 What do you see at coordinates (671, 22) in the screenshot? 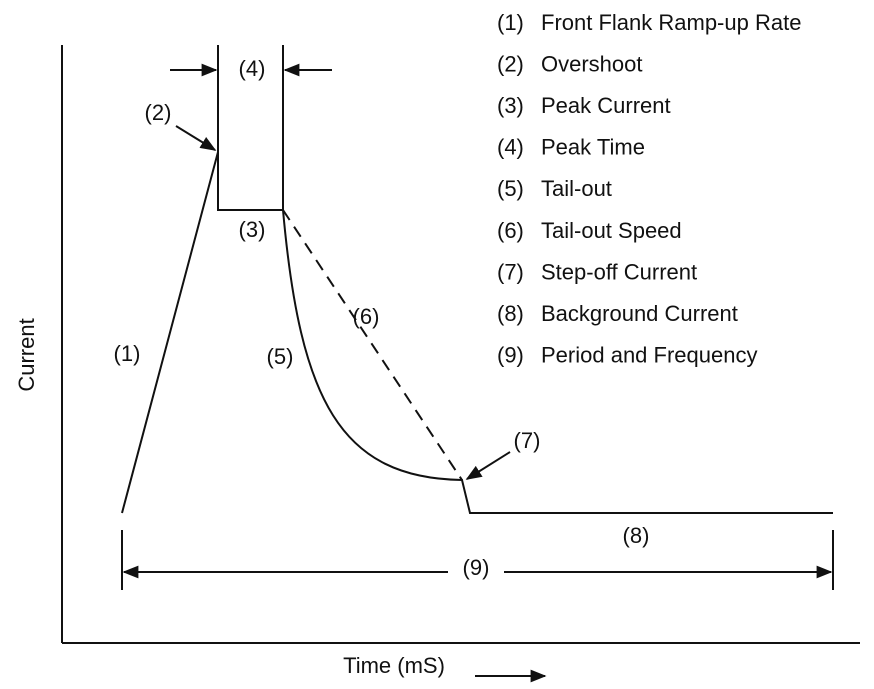
I see `legend-text: Front Flank Ramp-up Rate` at bounding box center [671, 22].